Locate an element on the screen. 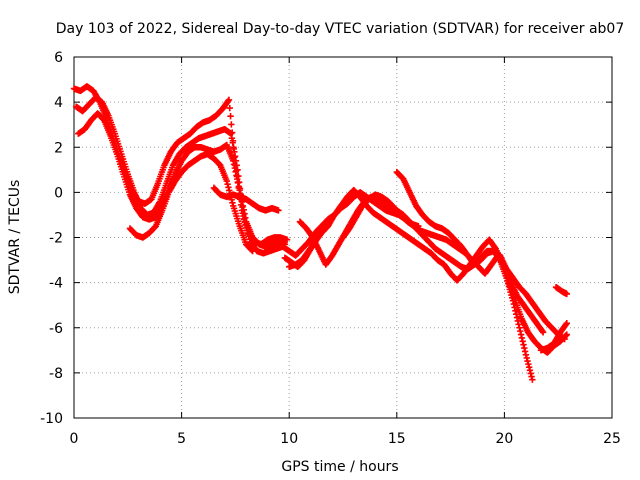 The image size is (640, 480). x-tick-label: 20 is located at coordinates (504, 439).